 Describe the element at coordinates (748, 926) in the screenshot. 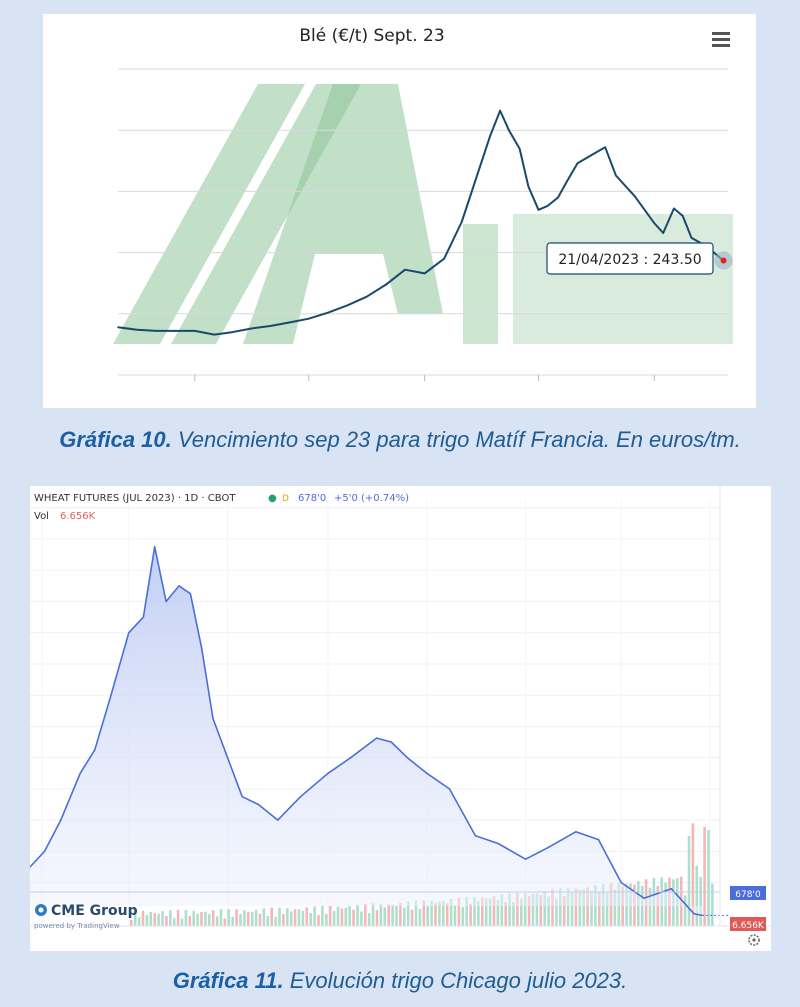

I see `last-volume-label: 6.656K` at that location.